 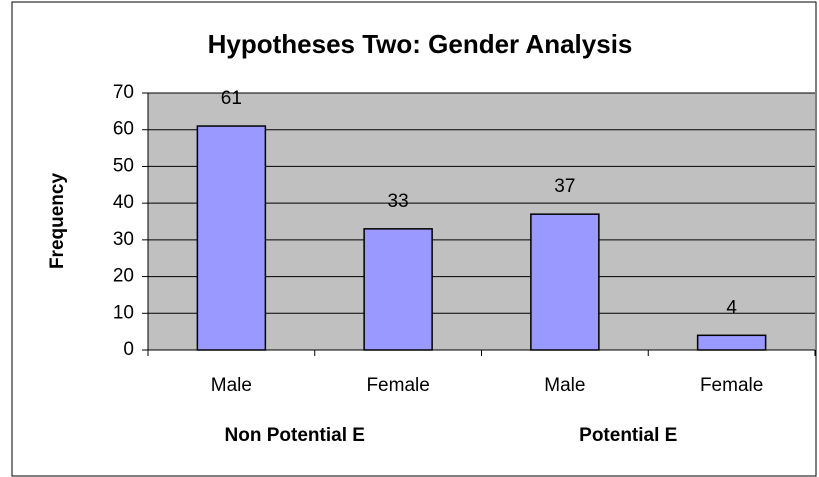 What do you see at coordinates (731, 307) in the screenshot?
I see `data-label: 4` at bounding box center [731, 307].